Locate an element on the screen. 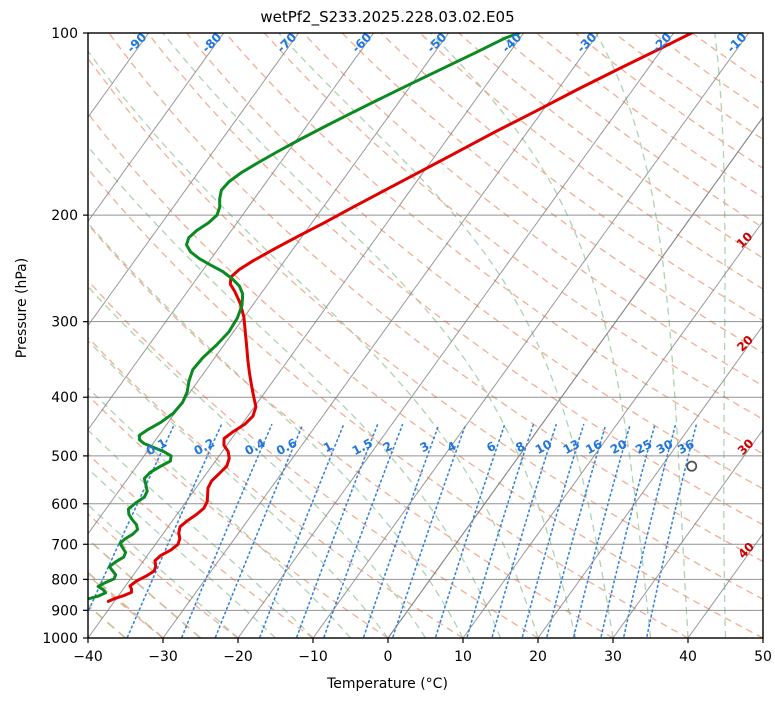 The image size is (775, 708). mixing-ratio-labels: 0.1 0.2 0.4 0.6 1 1.5 2 3 4 6 8 10 13 16 20 25 30 36 is located at coordinates (420, 447).